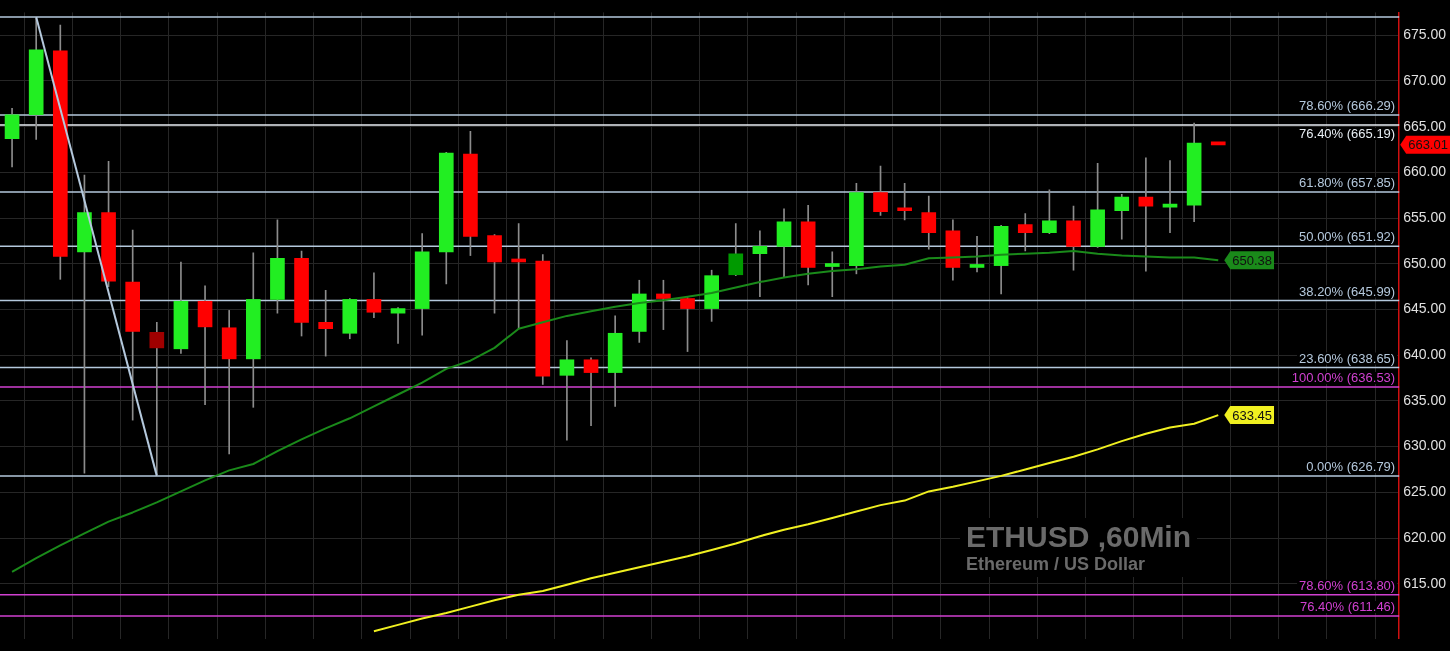  I want to click on ref-line-label: 23.60% (638.65), so click(1347, 358).